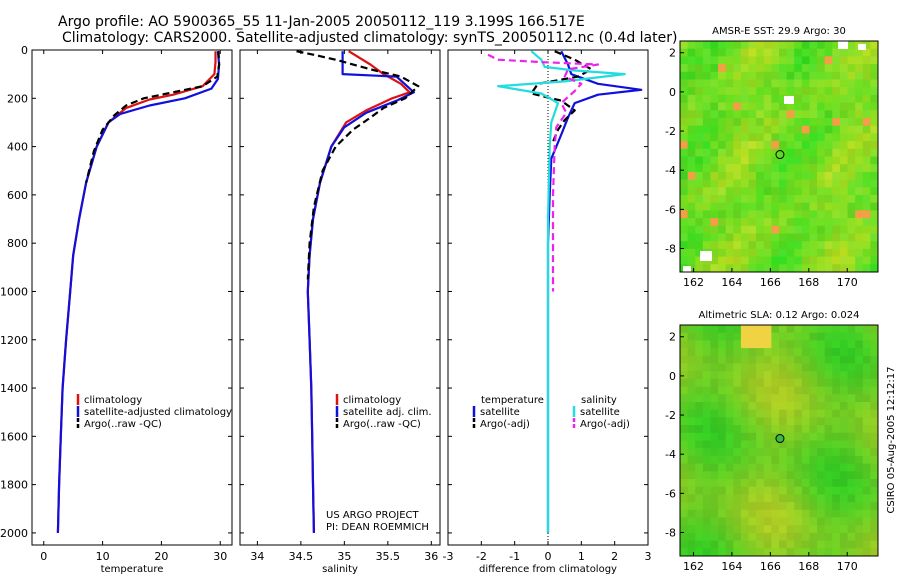  What do you see at coordinates (693, 566) in the screenshot?
I see `x-tick-label: 162` at bounding box center [693, 566].